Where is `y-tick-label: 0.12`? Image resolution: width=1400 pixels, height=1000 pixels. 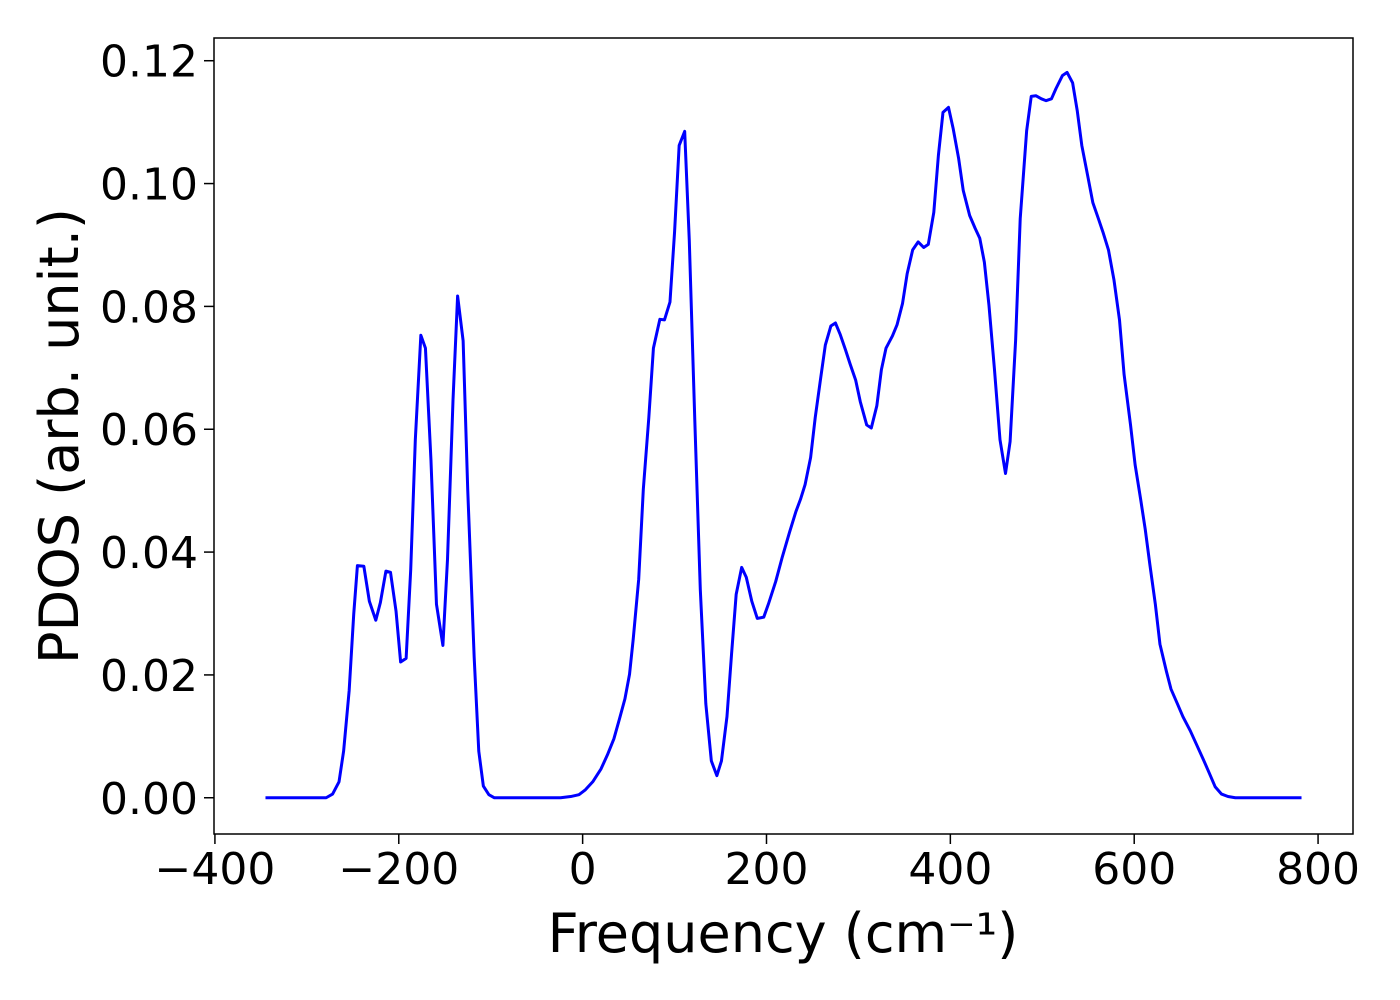
y-tick-label: 0.12 is located at coordinates (149, 62).